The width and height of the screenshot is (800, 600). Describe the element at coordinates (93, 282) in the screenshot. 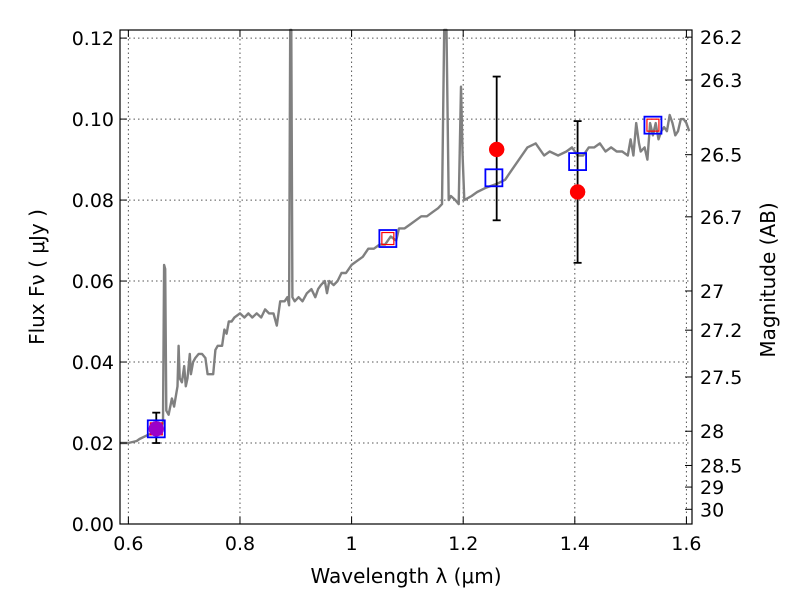

I see `y-tick-label: 0.06` at that location.